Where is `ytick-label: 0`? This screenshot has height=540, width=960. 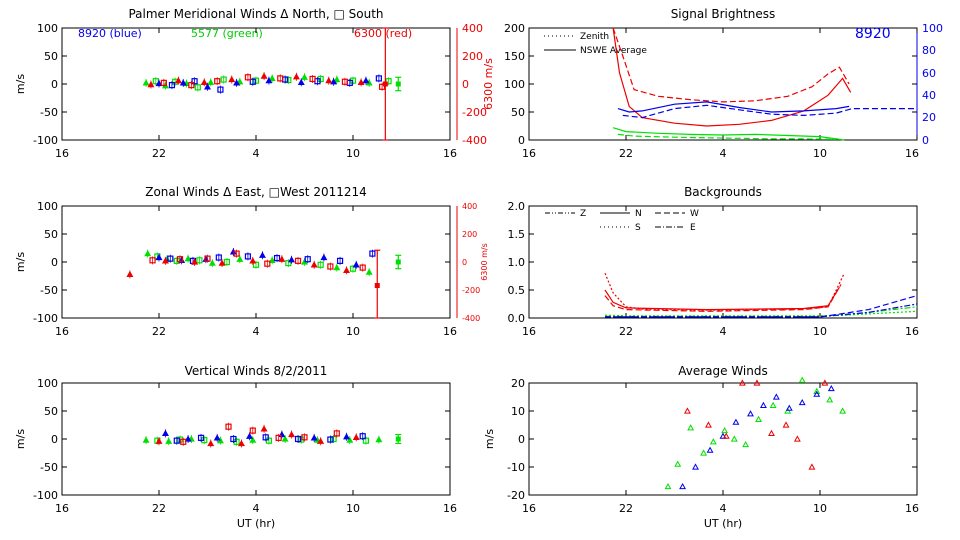 ytick-label: 0 is located at coordinates (54, 262).